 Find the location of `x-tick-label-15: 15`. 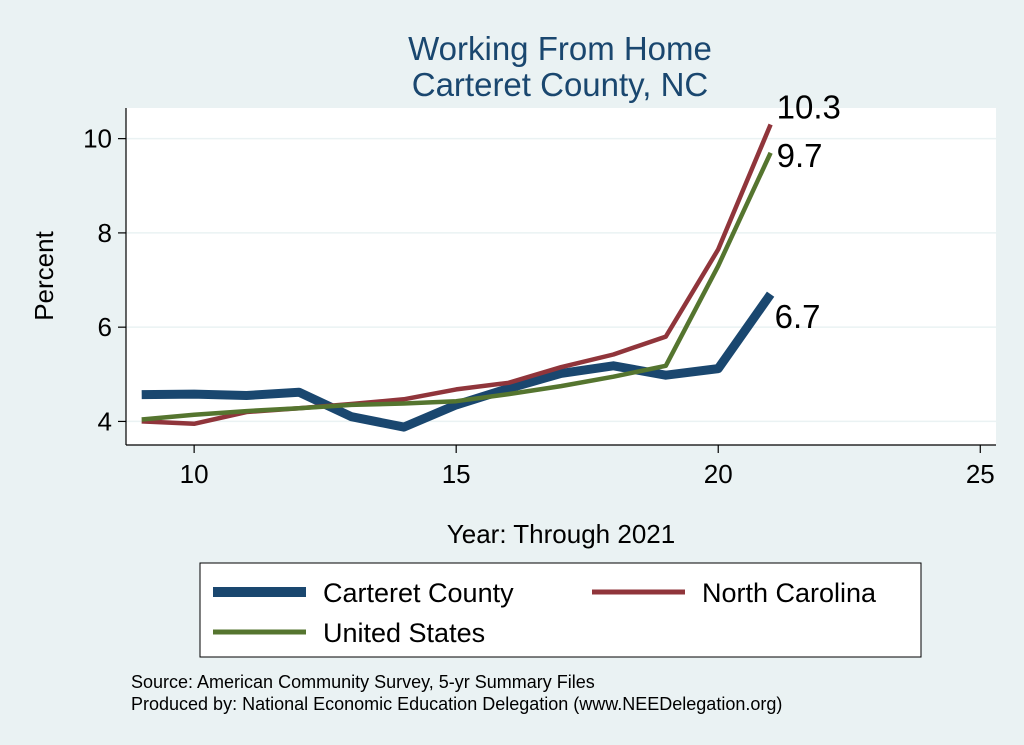

x-tick-label-15: 15 is located at coordinates (456, 474).